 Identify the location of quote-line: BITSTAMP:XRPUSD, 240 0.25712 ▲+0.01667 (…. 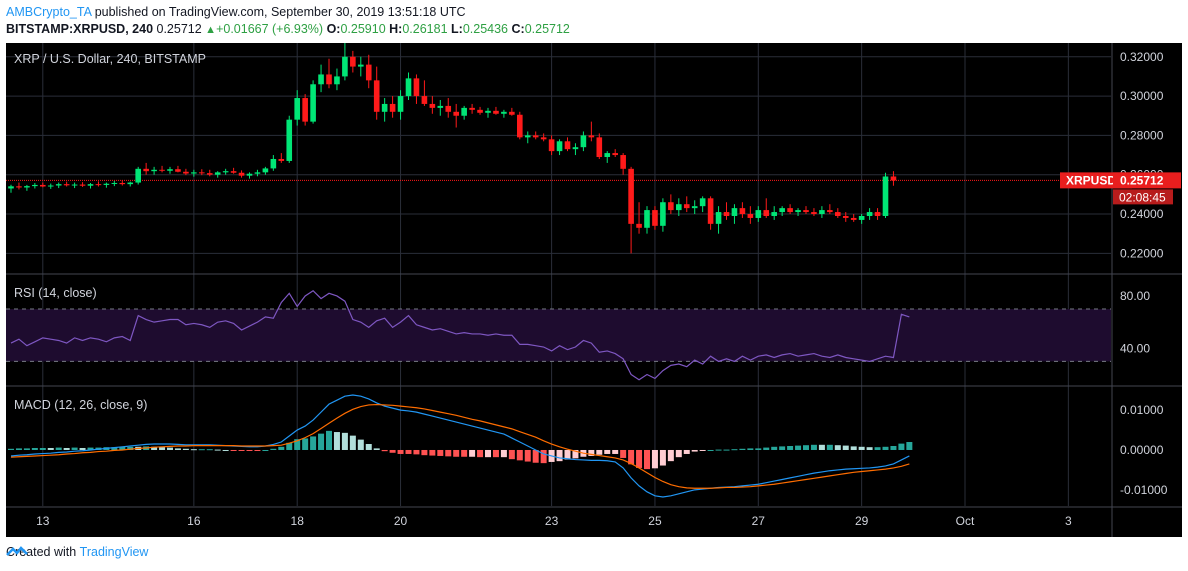
(288, 29).